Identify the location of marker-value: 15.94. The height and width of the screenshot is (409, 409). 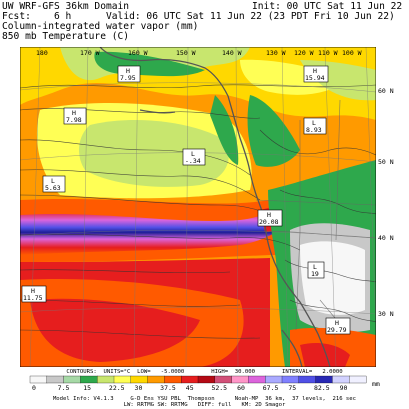
(315, 78).